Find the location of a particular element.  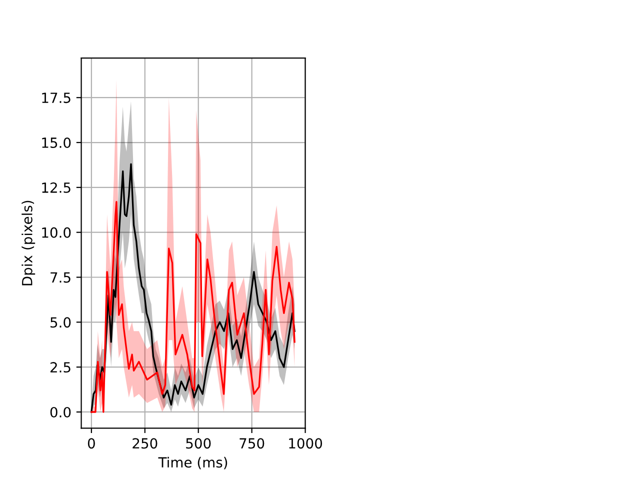

y-tick-label: 12.5 is located at coordinates (56, 187).